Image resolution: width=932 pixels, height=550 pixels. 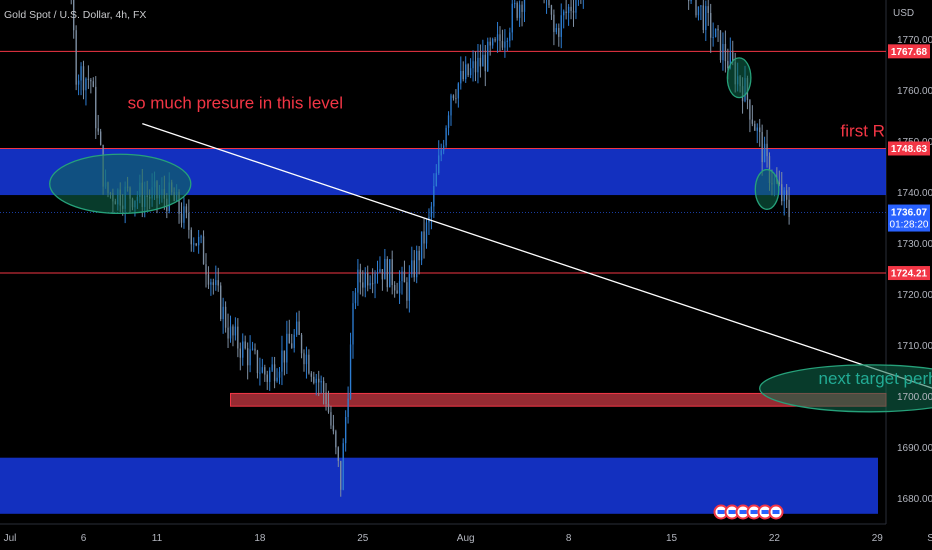 I want to click on x-tick-label: 15, so click(x=672, y=538).